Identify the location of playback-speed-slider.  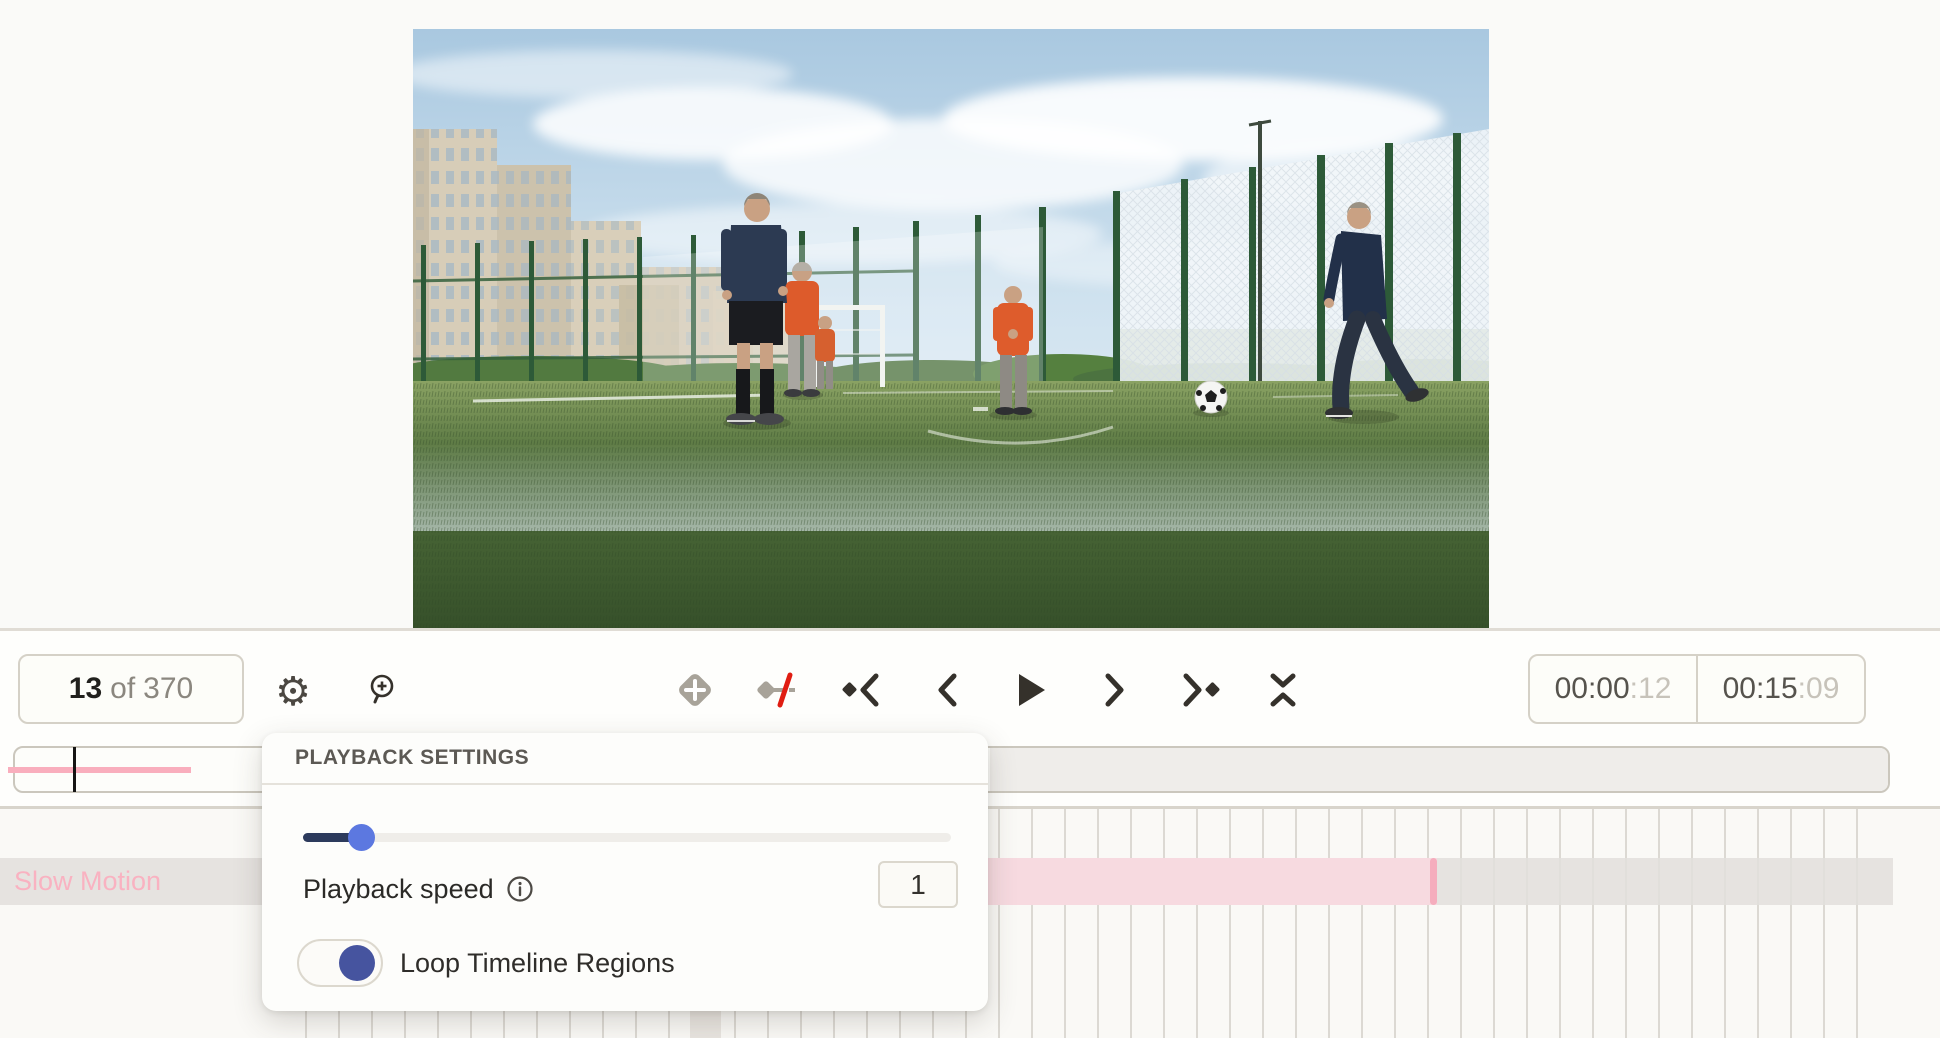
(627, 837).